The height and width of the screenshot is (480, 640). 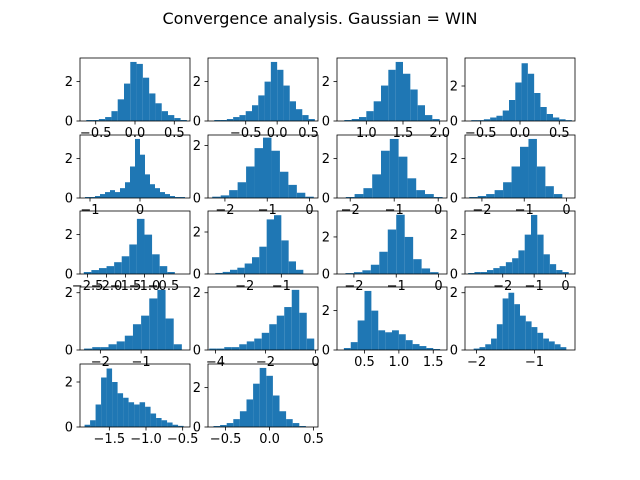 I want to click on subplot-10: −2 −1 0 2, so click(x=256, y=252).